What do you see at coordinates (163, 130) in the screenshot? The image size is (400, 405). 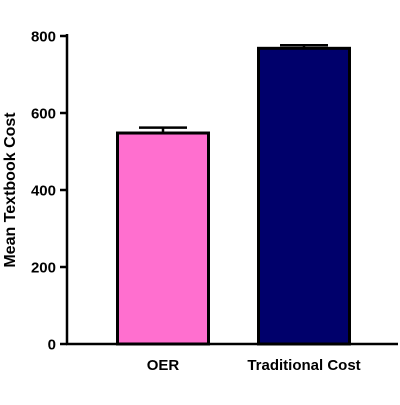 I see `error-bar-oer` at bounding box center [163, 130].